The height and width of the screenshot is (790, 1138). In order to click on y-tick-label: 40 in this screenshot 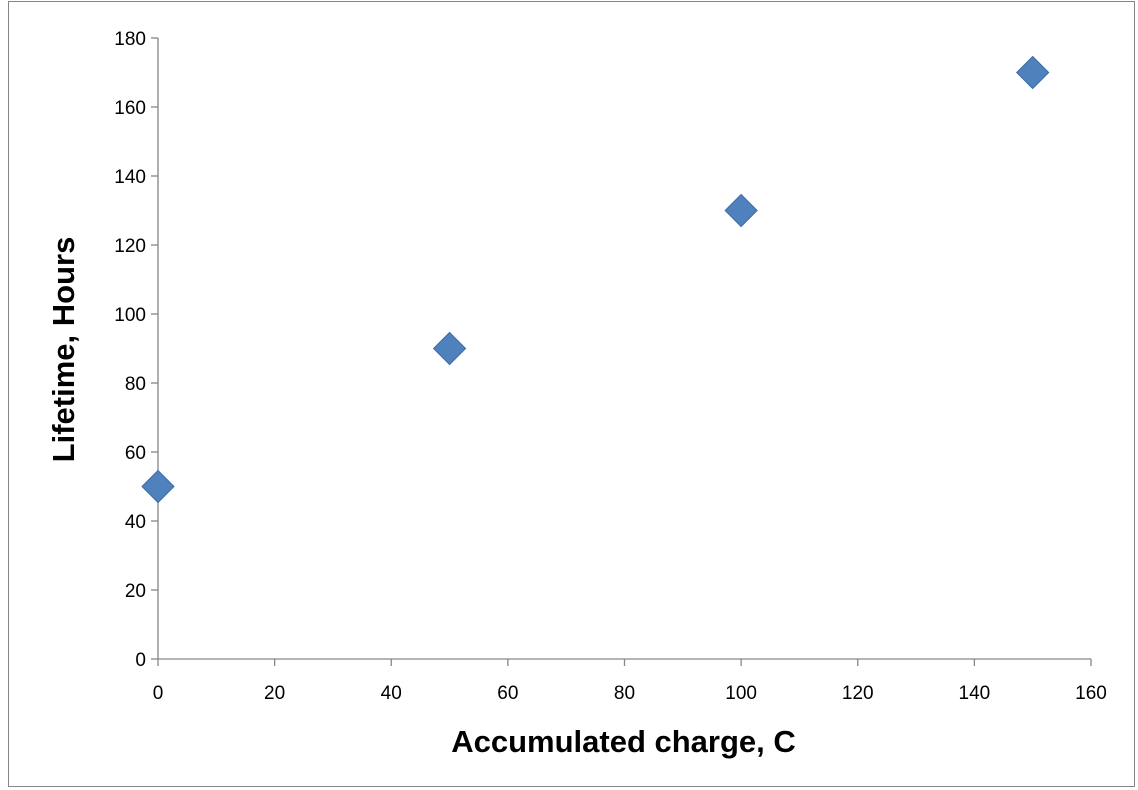, I will do `click(135, 522)`.